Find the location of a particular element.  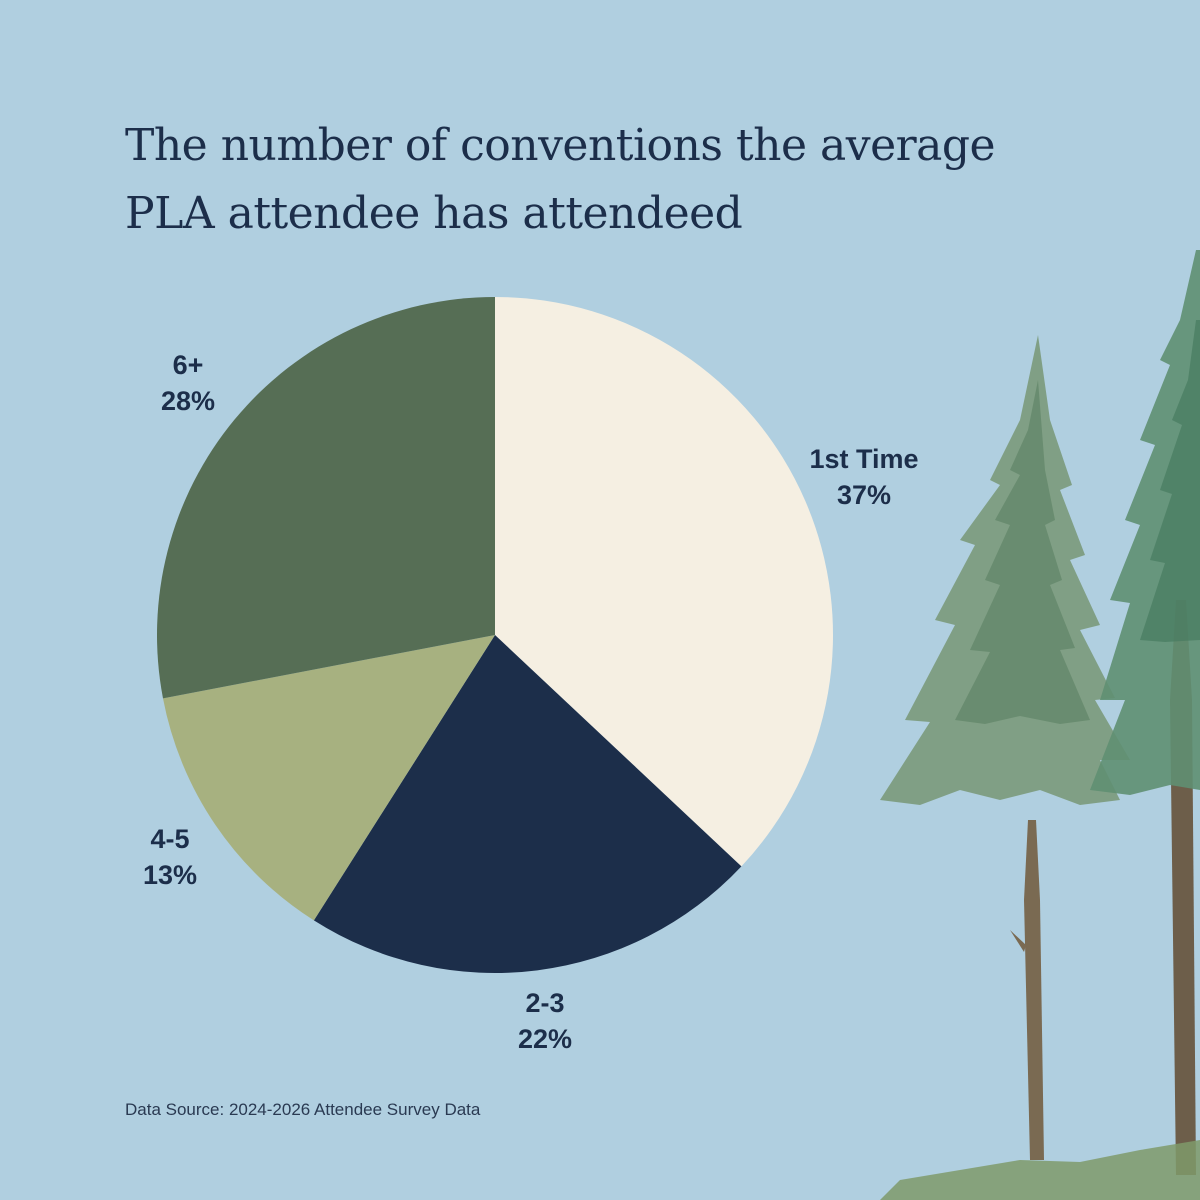

slice-label-4-5-value: 13% is located at coordinates (170, 875).